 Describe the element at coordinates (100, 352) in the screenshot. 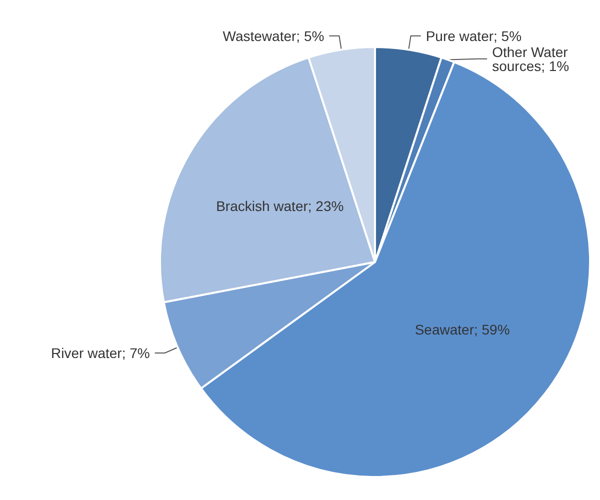

I see `slice-label: River water; 7%` at that location.